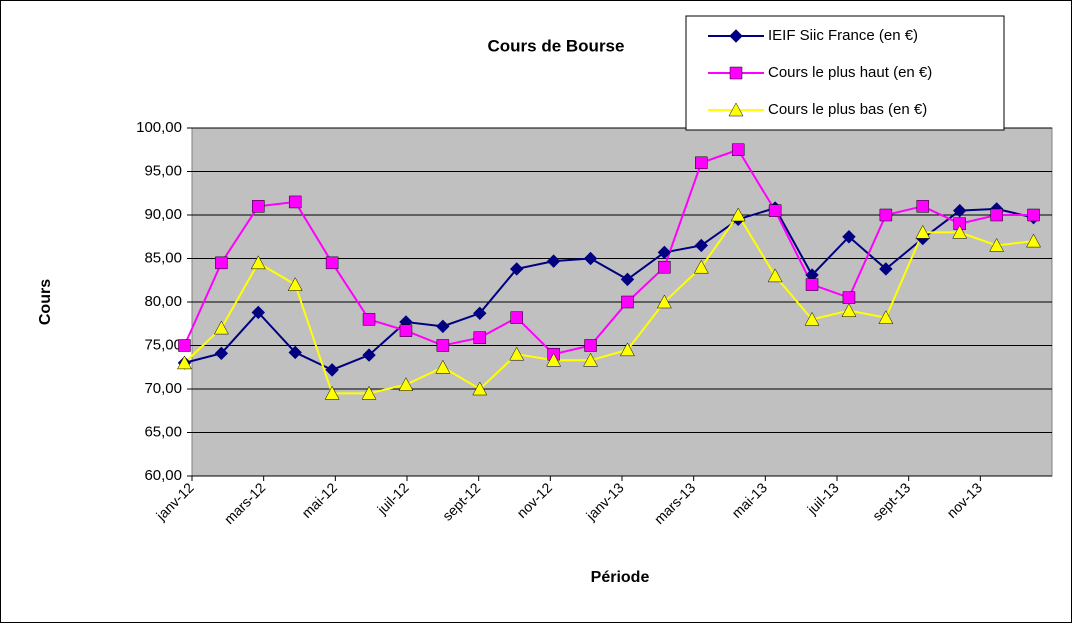 This screenshot has width=1072, height=628. Describe the element at coordinates (163, 475) in the screenshot. I see `y-tick-label: 60,00` at that location.